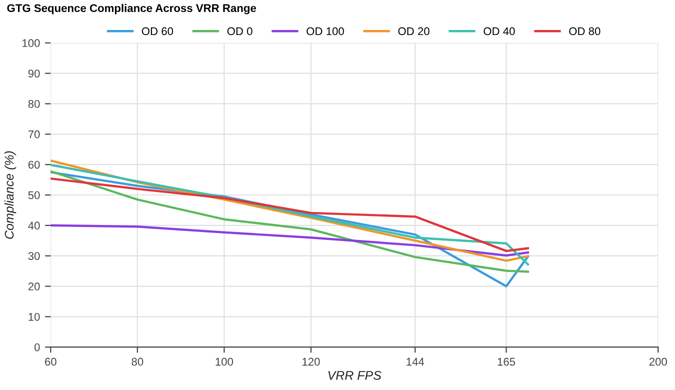 The height and width of the screenshot is (390, 675). I want to click on y-tick-label: 50, so click(34, 195).